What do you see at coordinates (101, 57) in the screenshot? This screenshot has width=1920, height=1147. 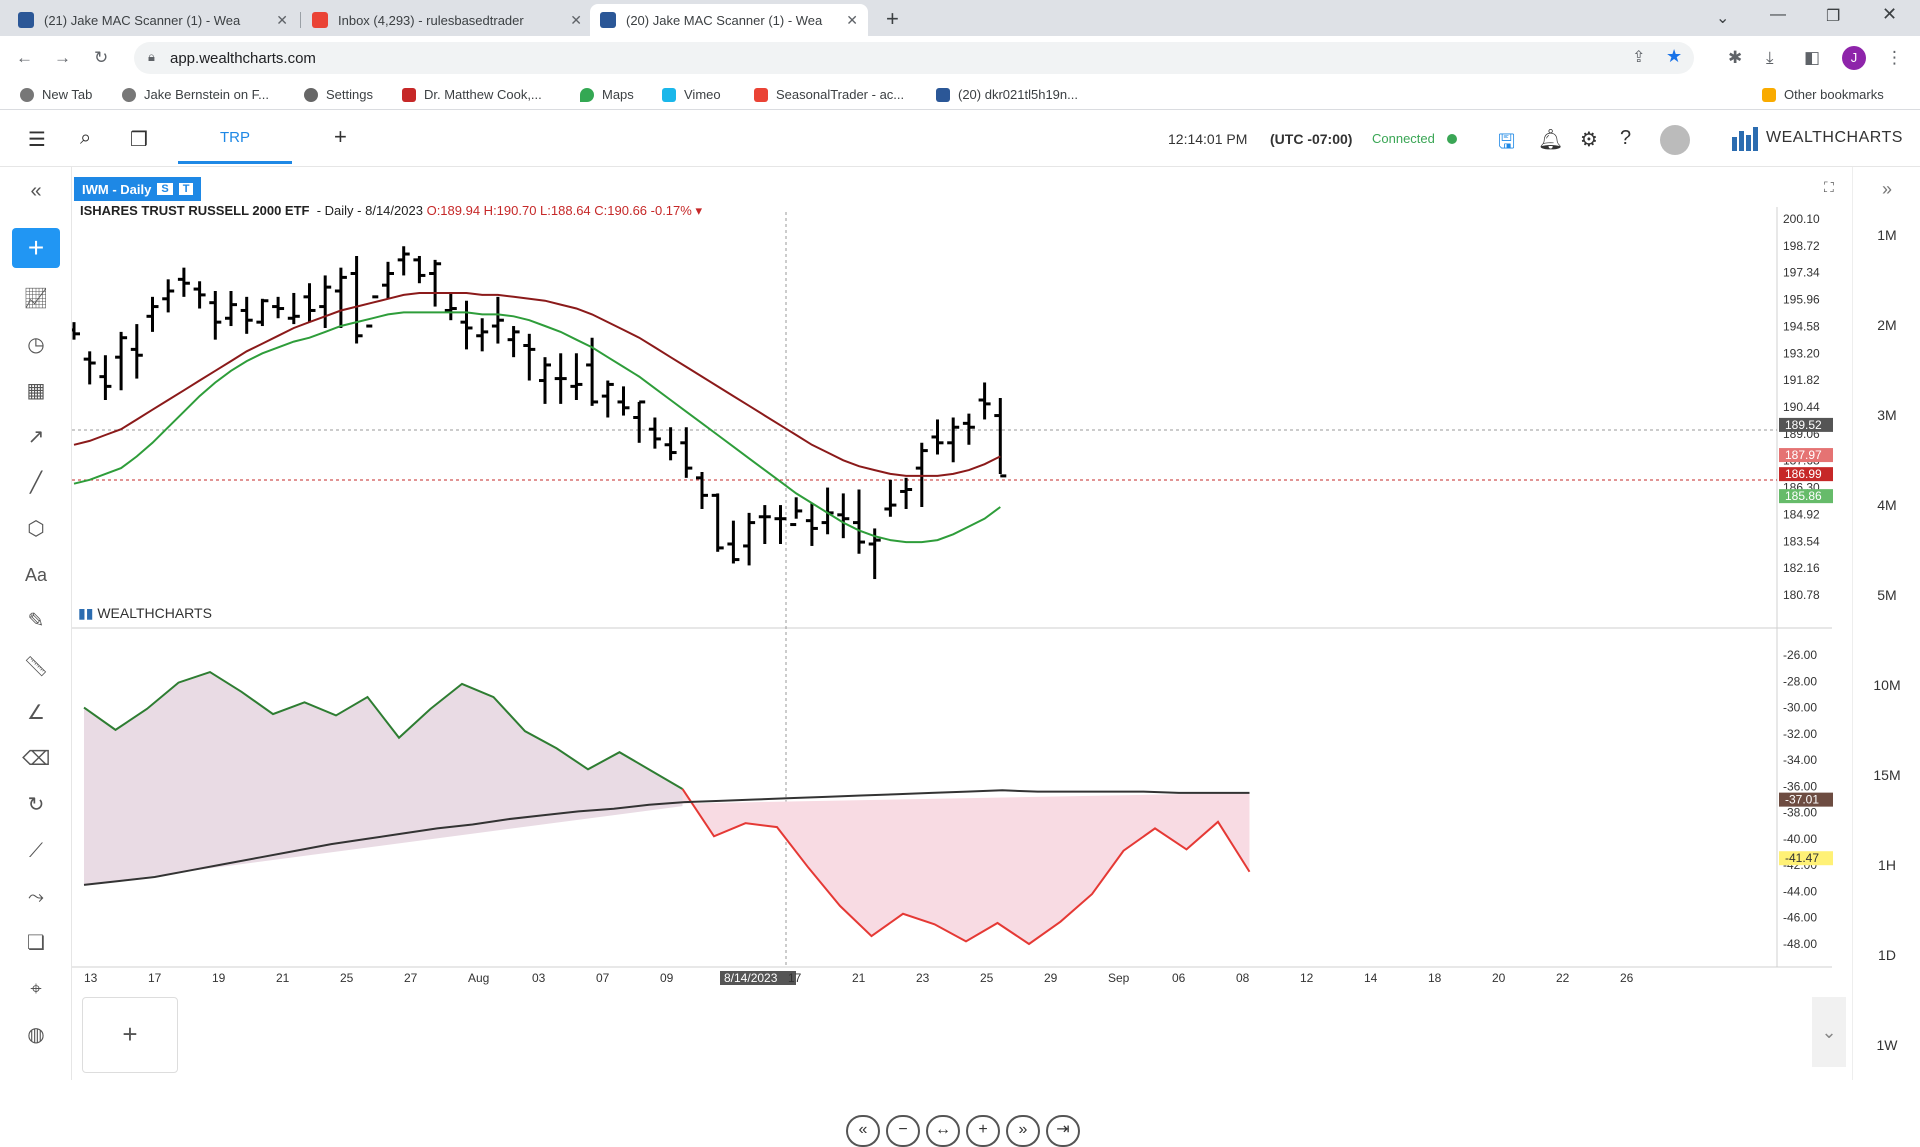 I see `reload-icon: ↻` at bounding box center [101, 57].